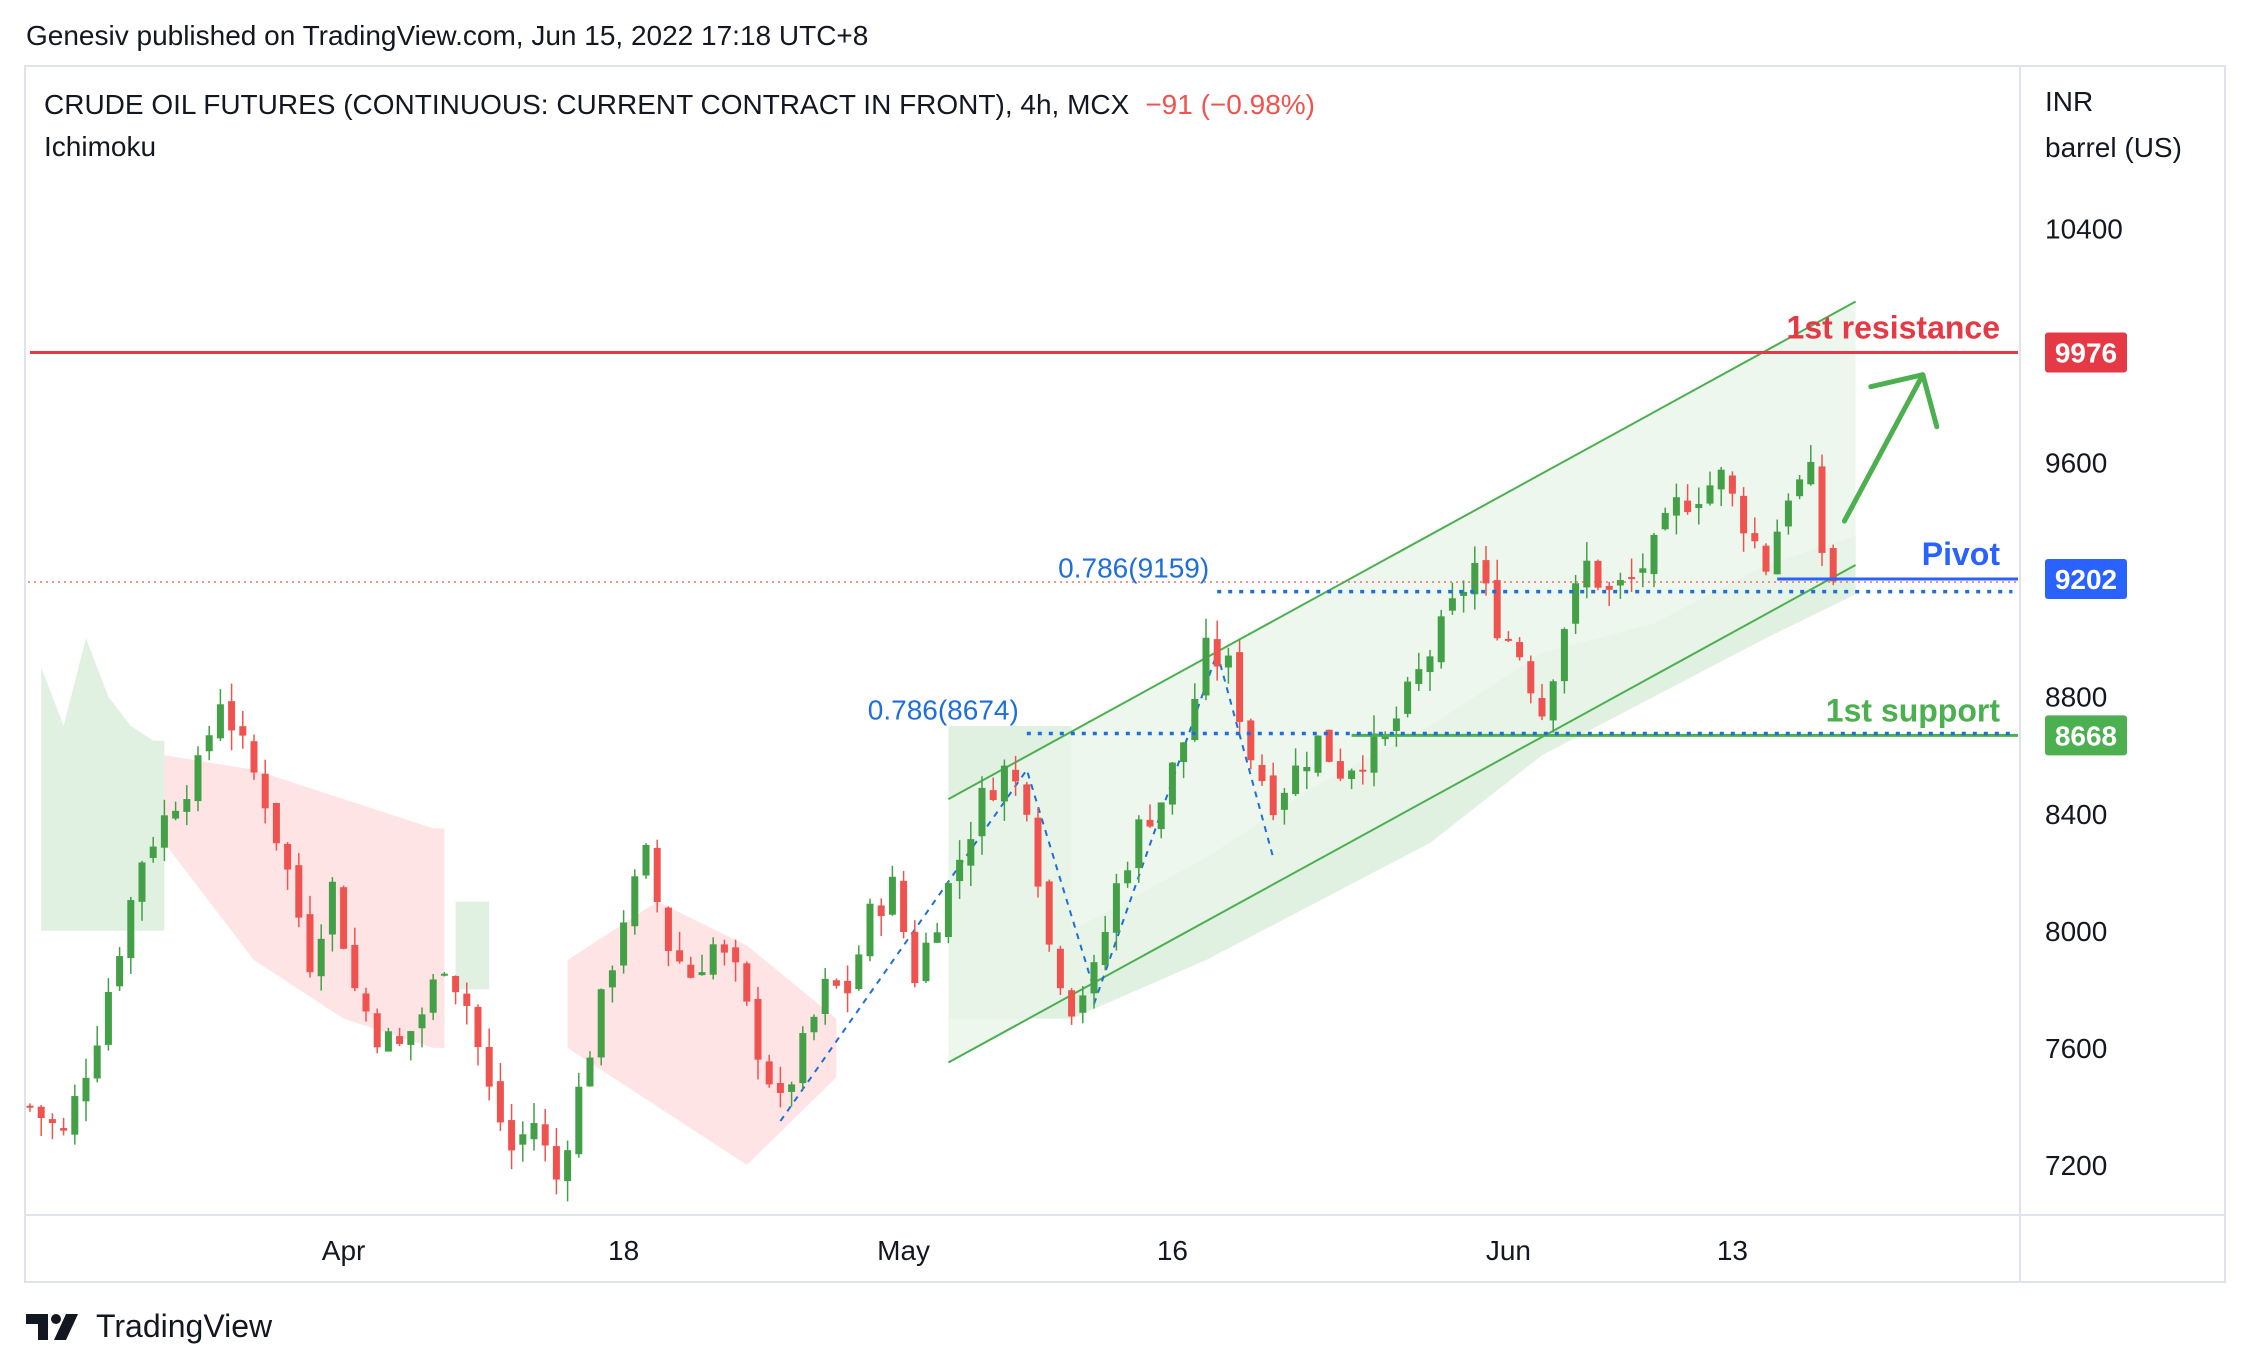 This screenshot has width=2250, height=1368. I want to click on arrow-shaft, so click(1883, 448).